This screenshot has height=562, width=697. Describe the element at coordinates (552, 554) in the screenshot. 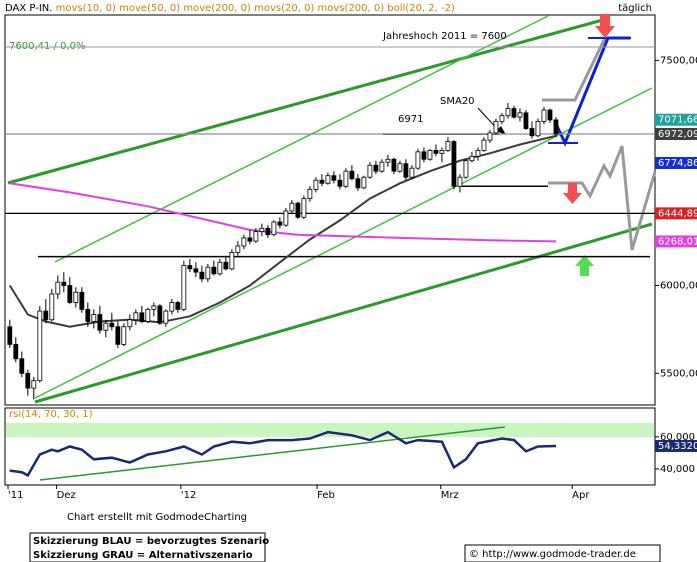

I see `copyright: © http://www.godmode-trader.de` at that location.